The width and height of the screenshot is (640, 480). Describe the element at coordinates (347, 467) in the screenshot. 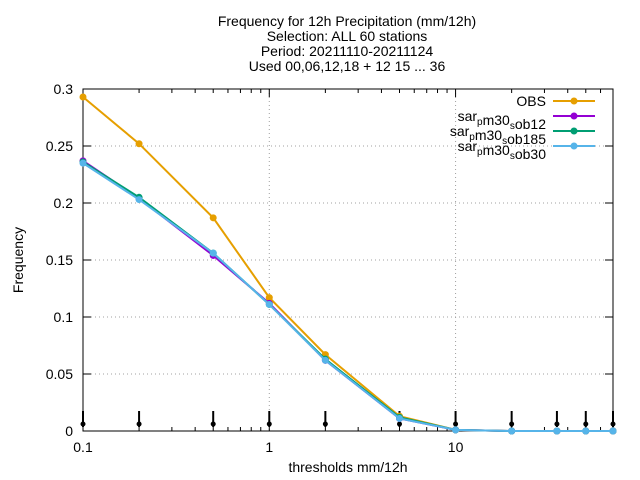

I see `x-axis-label: thresholds mm/12h` at that location.